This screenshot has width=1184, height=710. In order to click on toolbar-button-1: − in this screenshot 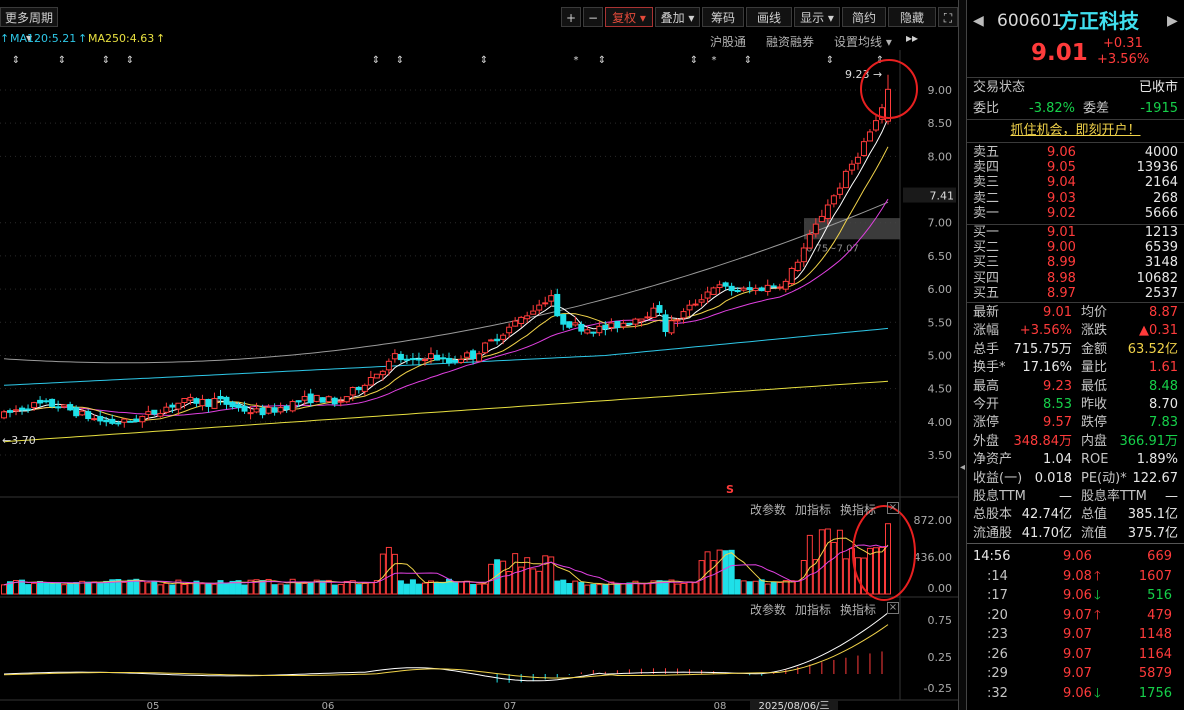, I will do `click(593, 17)`.